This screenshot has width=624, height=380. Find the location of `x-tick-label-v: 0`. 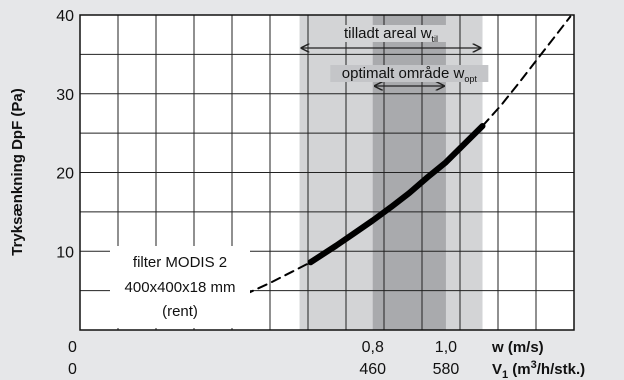

x-tick-label-v: 0 is located at coordinates (72, 369).